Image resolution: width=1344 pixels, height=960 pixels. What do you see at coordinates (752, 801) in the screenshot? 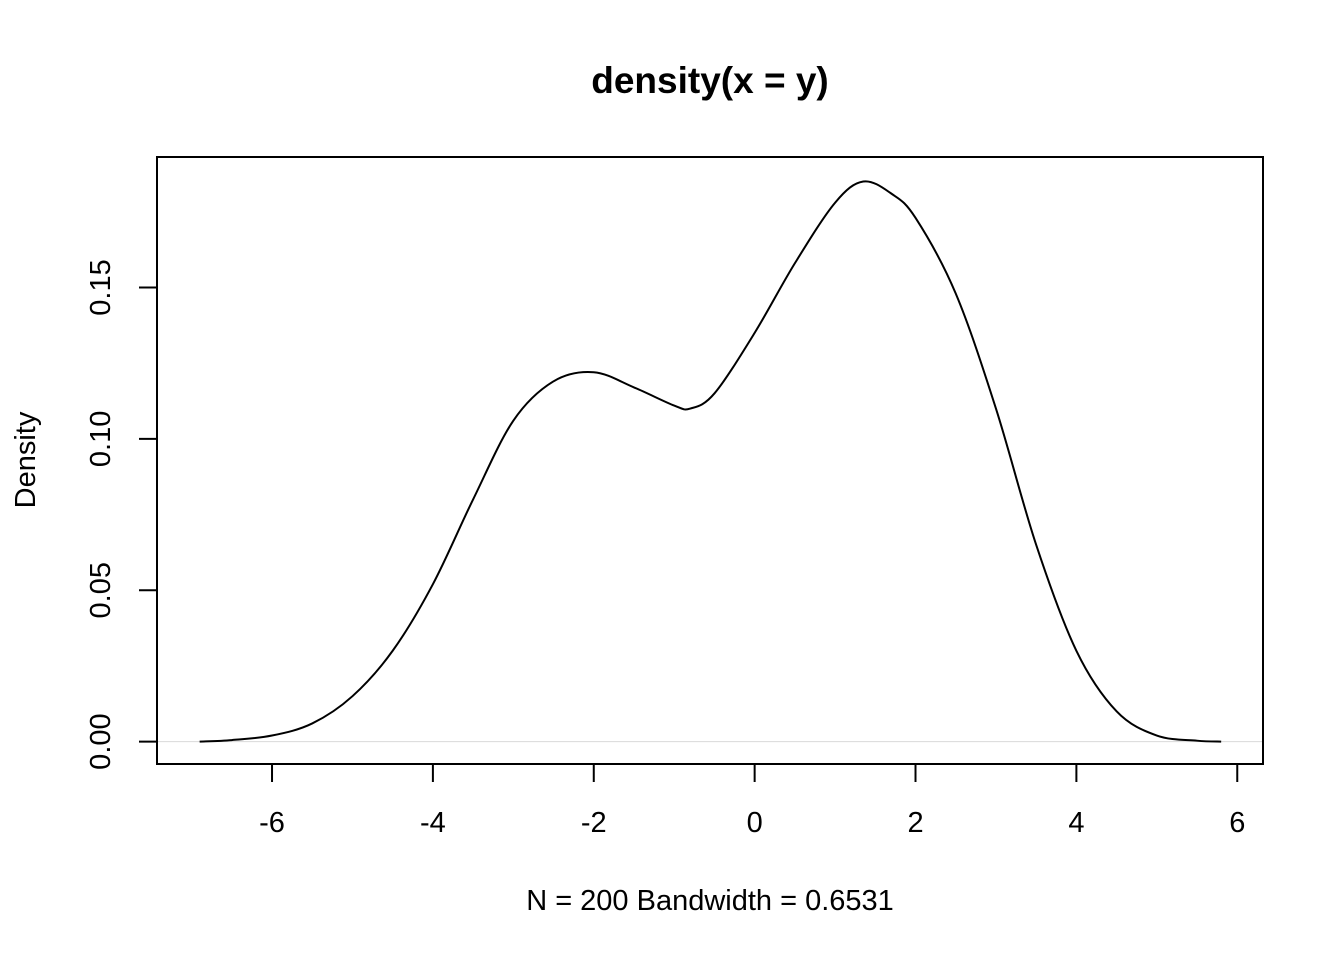
I see `x-axis: -6 -4 -2 0 2 4 6` at bounding box center [752, 801].